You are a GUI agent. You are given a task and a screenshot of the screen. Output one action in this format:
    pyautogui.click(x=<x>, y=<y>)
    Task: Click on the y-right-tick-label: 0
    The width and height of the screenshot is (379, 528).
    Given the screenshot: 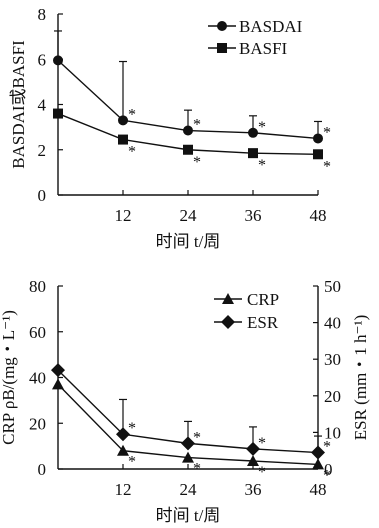 What is the action you would take?
    pyautogui.click(x=328, y=469)
    